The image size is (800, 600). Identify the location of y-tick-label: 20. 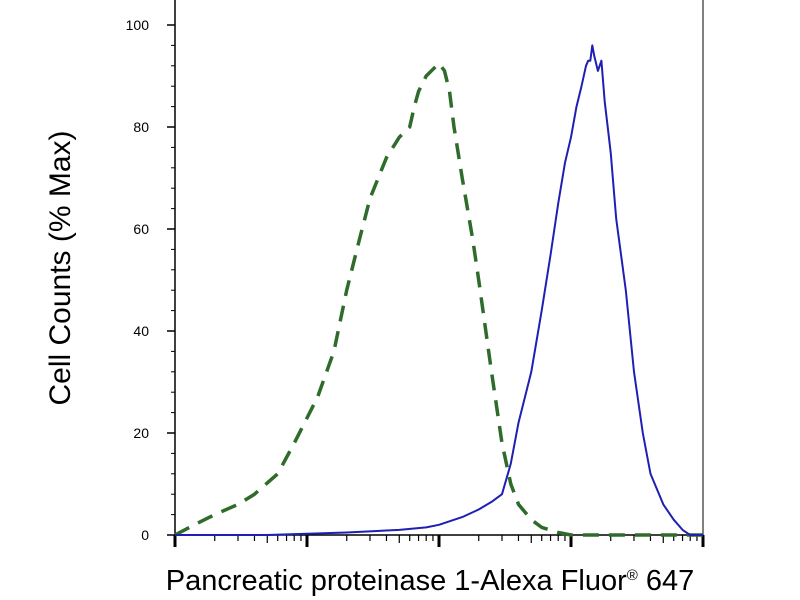
(141, 433).